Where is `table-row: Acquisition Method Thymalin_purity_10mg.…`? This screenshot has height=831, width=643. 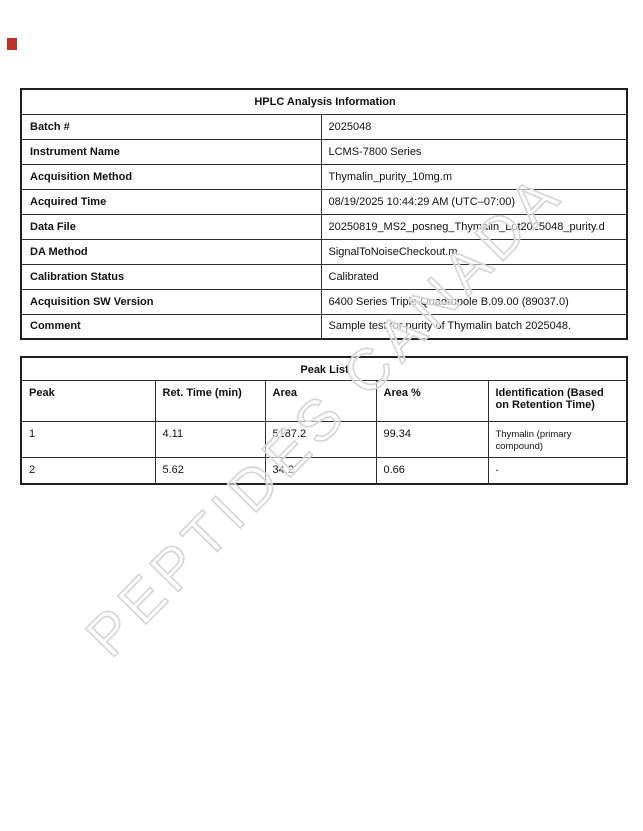 table-row: Acquisition Method Thymalin_purity_10mg.… is located at coordinates (324, 176).